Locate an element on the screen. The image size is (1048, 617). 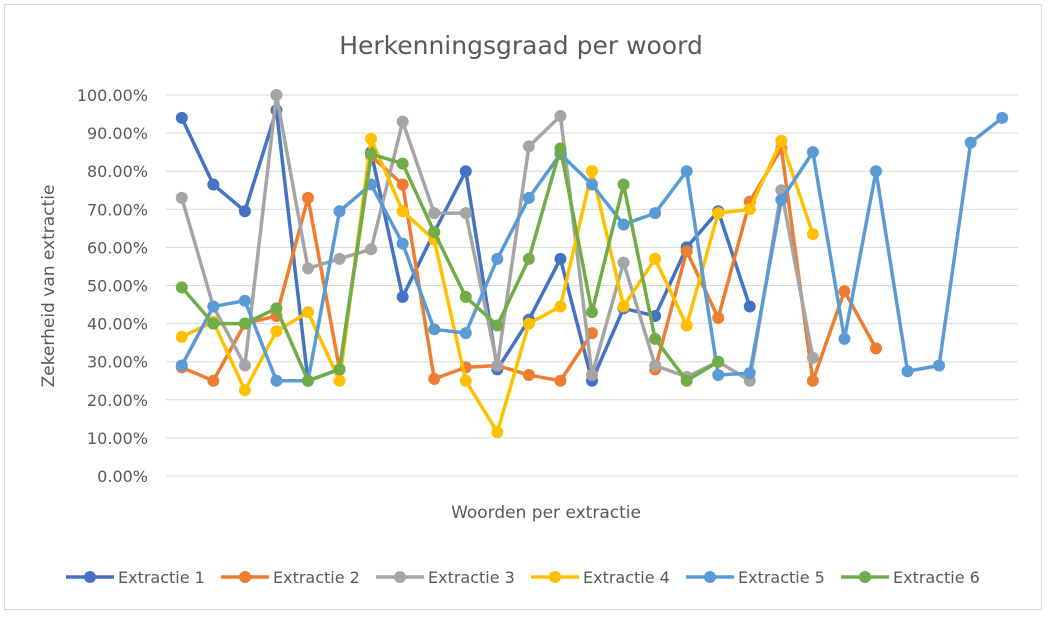
y-tick-label: 30.00% is located at coordinates (117, 362).